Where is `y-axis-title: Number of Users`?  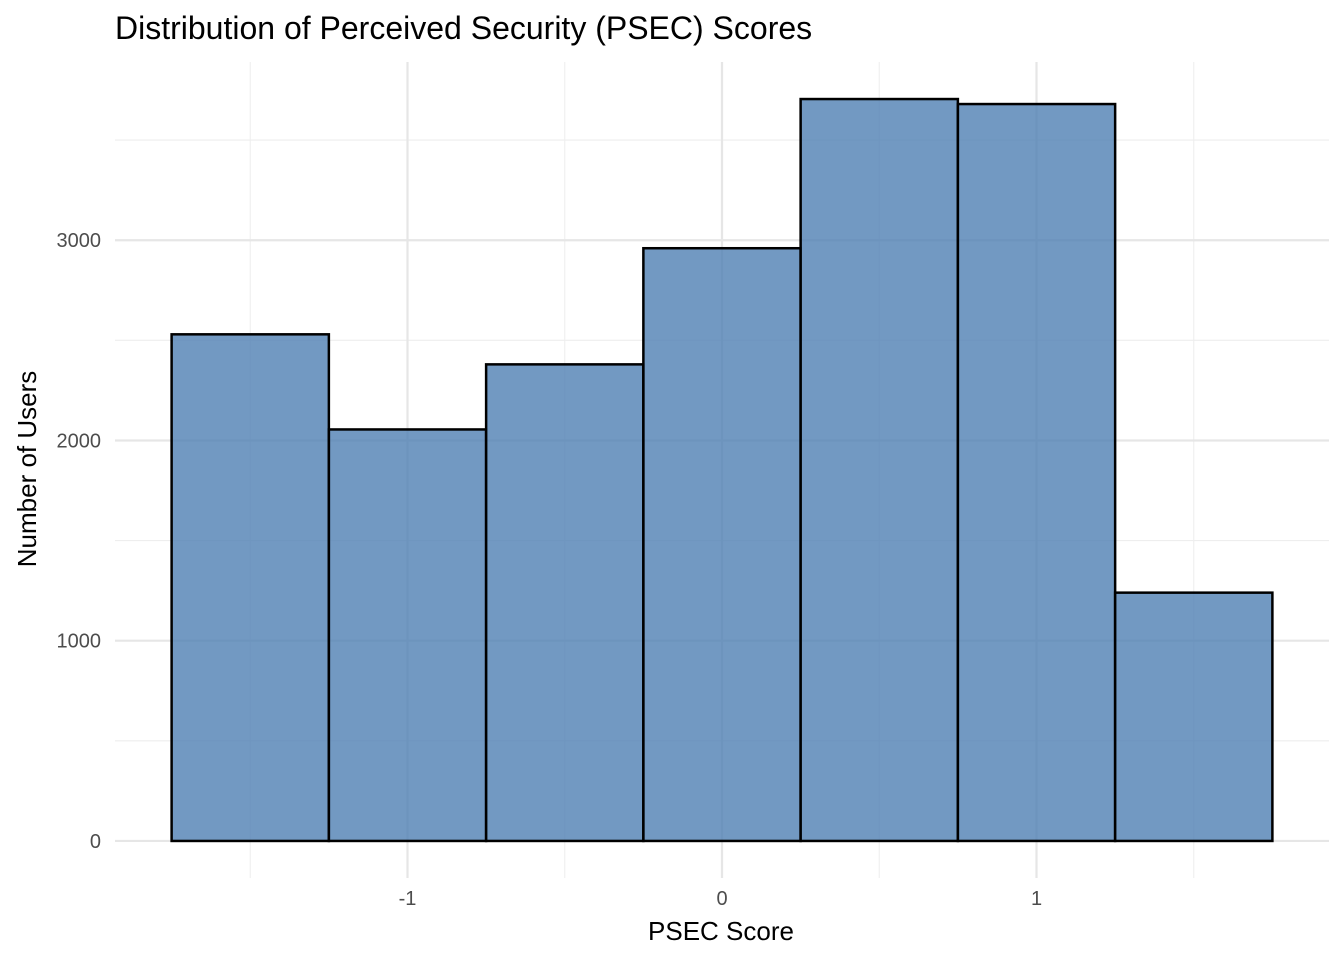
y-axis-title: Number of Users is located at coordinates (27, 469).